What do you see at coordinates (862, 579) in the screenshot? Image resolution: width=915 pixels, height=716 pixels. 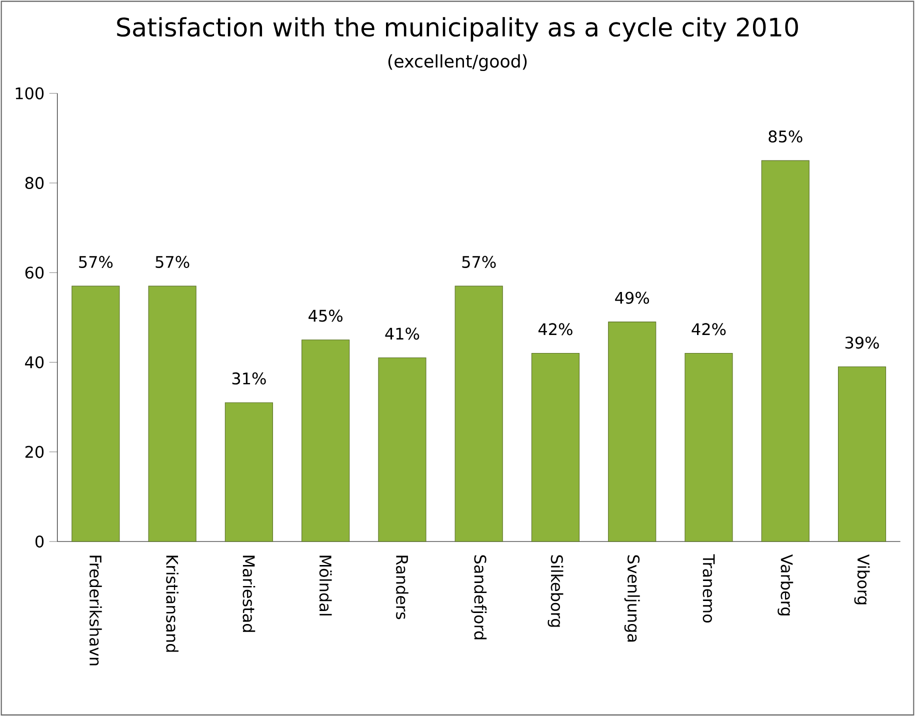 I see `x-tick-label: Viborg` at bounding box center [862, 579].